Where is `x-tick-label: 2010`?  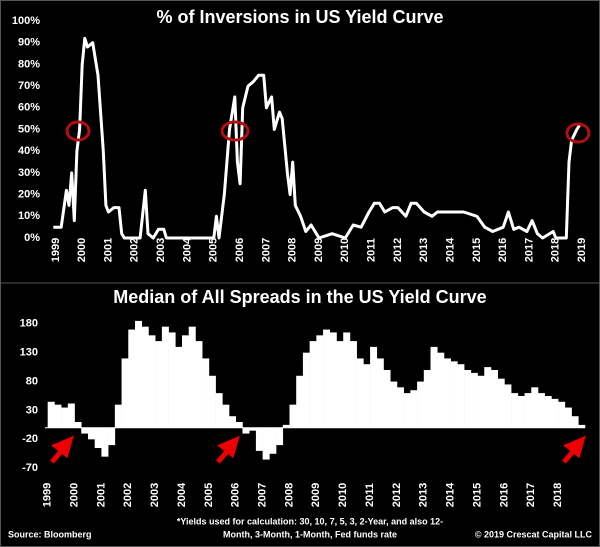
x-tick-label: 2010 is located at coordinates (343, 495).